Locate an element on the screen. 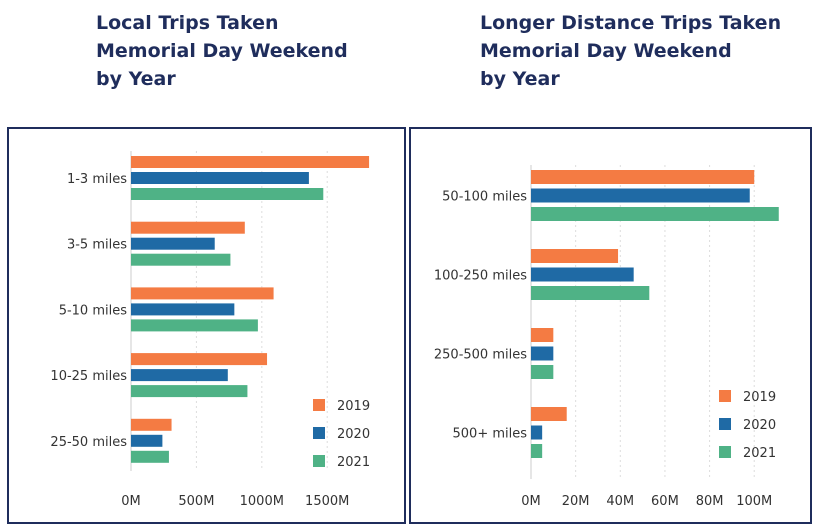  category-label: 500+ miles is located at coordinates (490, 434).